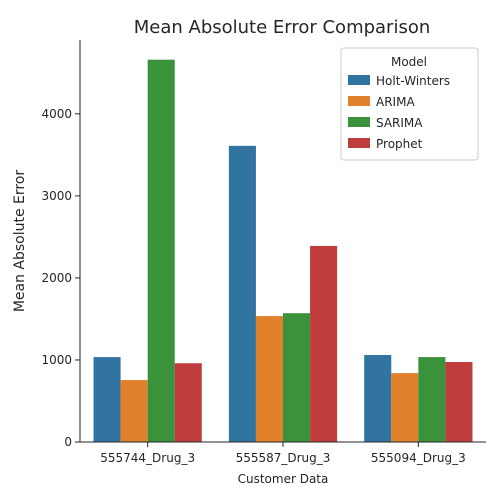 The width and height of the screenshot is (500, 500). What do you see at coordinates (413, 81) in the screenshot?
I see `legend-label: Holt-Winters` at bounding box center [413, 81].